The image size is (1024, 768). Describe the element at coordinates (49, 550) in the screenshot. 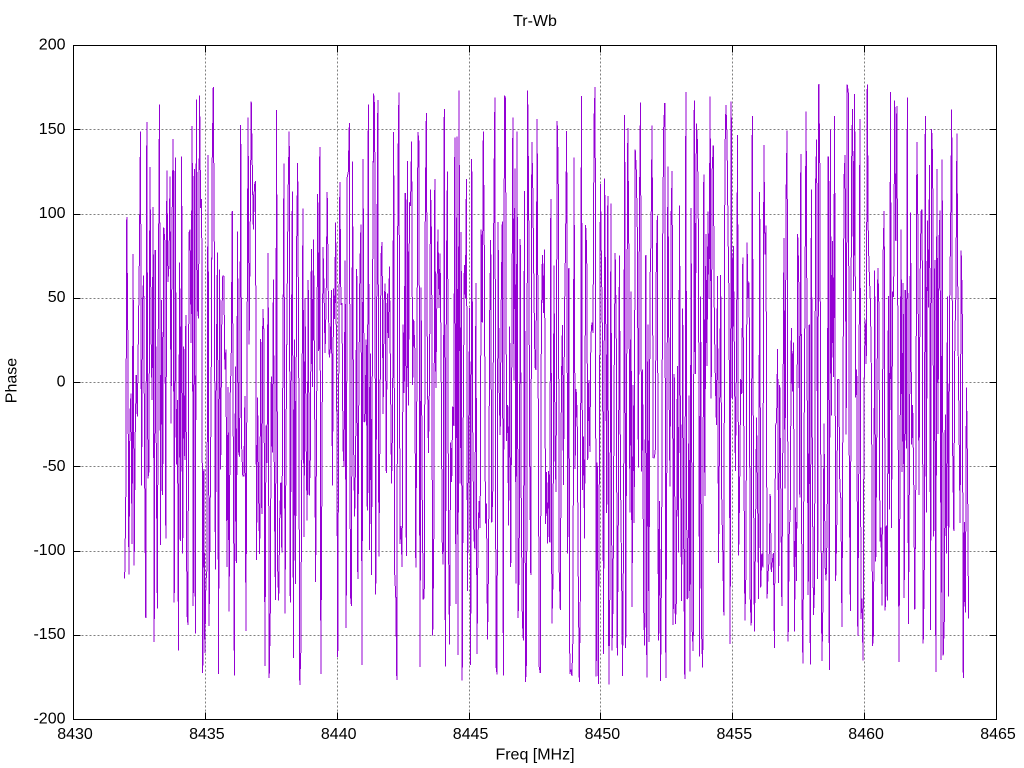

I see `svg-text: -100` at that location.